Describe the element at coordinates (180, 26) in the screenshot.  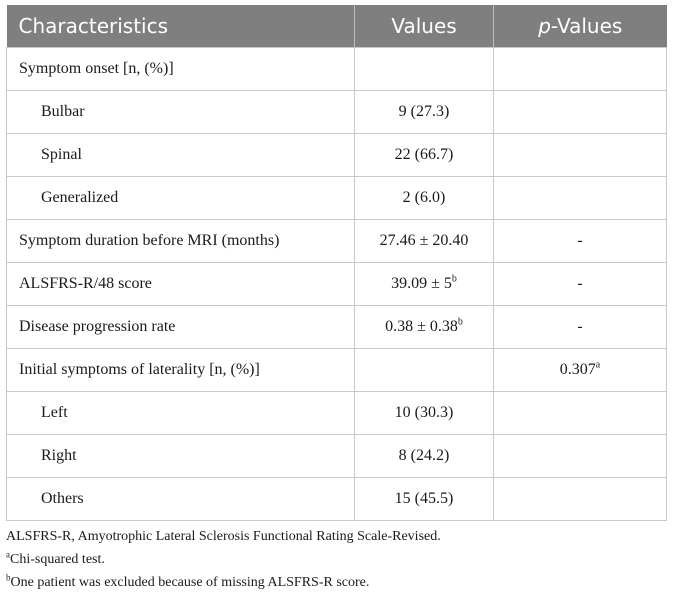
I see `header-characteristics: Characteristics` at that location.